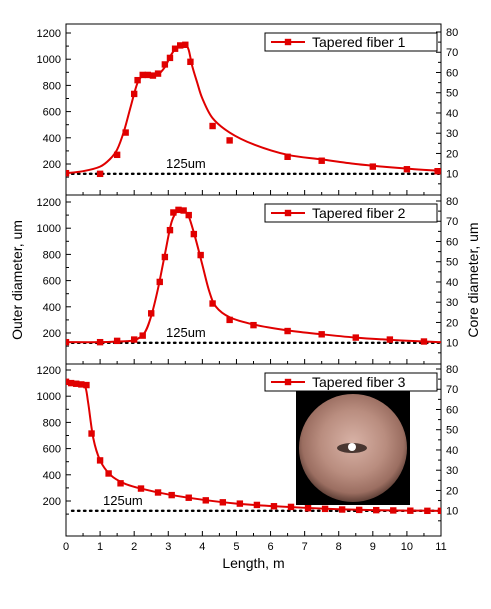 Image resolution: width=491 pixels, height=609 pixels. I want to click on x-tick-label: 4, so click(202, 547).